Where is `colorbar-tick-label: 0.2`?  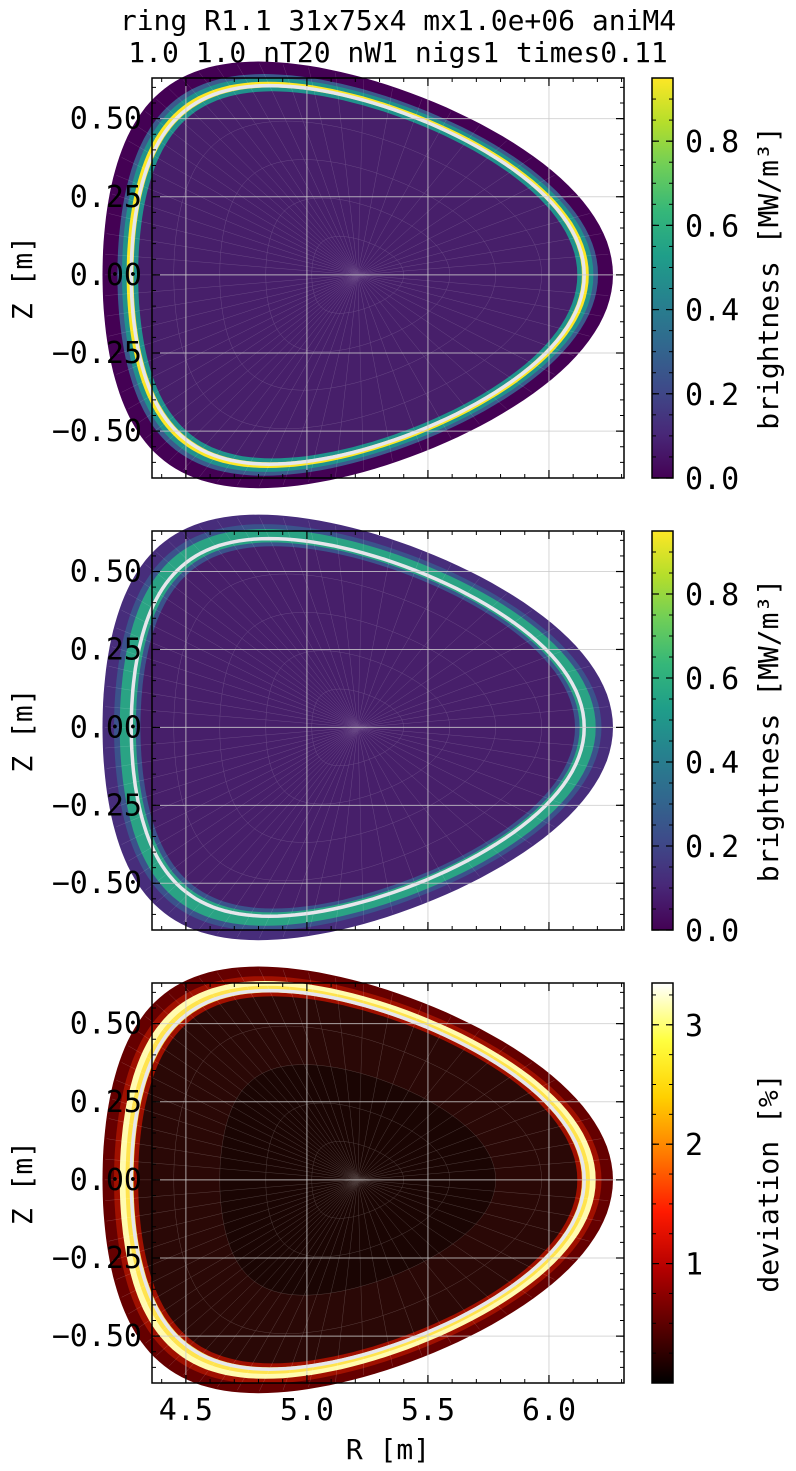
colorbar-tick-label: 0.2 is located at coordinates (712, 847).